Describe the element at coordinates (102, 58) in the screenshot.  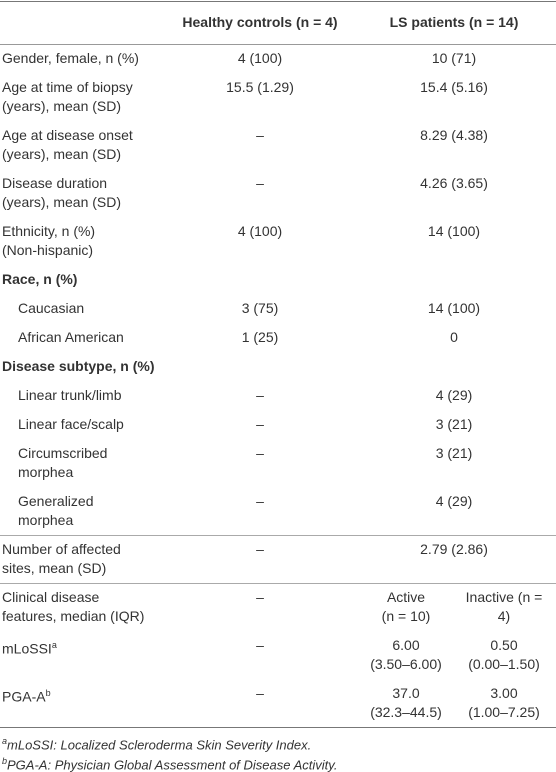
I see `row-label: Gender, female, n (%)` at that location.